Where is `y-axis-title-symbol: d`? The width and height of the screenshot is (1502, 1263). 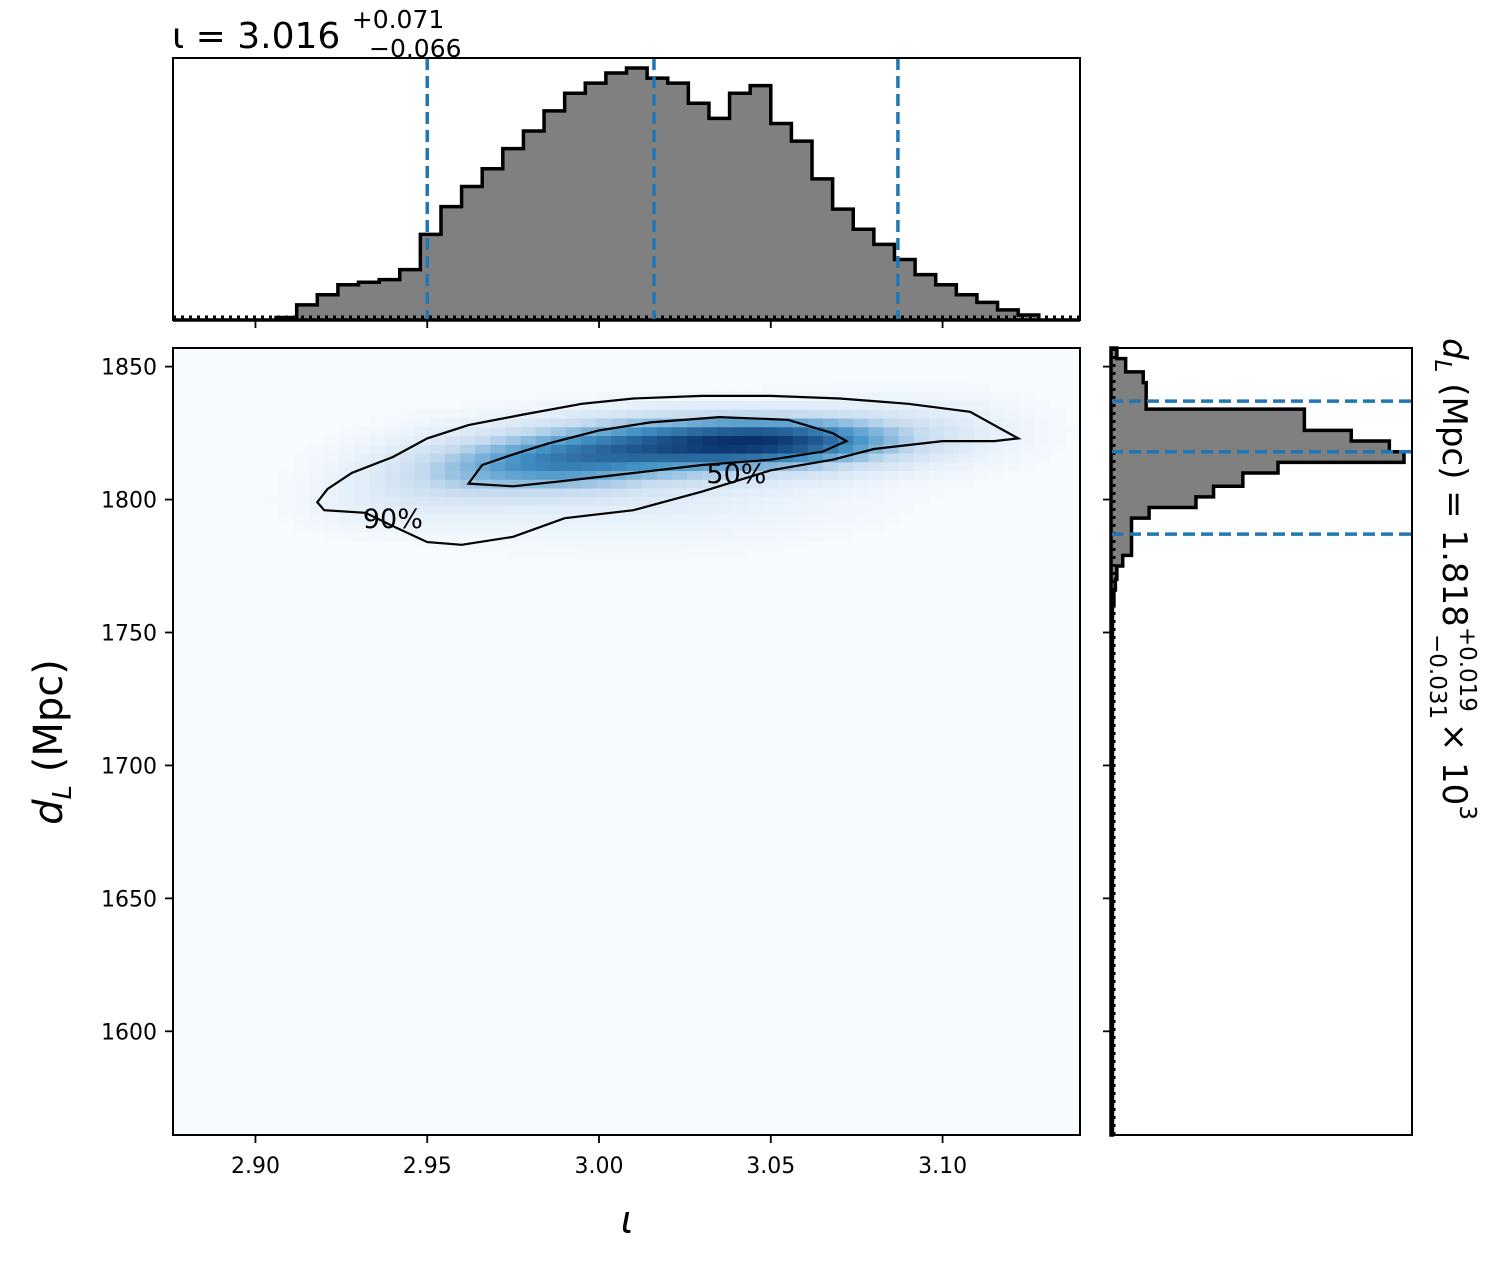 y-axis-title-symbol: d is located at coordinates (49, 812).